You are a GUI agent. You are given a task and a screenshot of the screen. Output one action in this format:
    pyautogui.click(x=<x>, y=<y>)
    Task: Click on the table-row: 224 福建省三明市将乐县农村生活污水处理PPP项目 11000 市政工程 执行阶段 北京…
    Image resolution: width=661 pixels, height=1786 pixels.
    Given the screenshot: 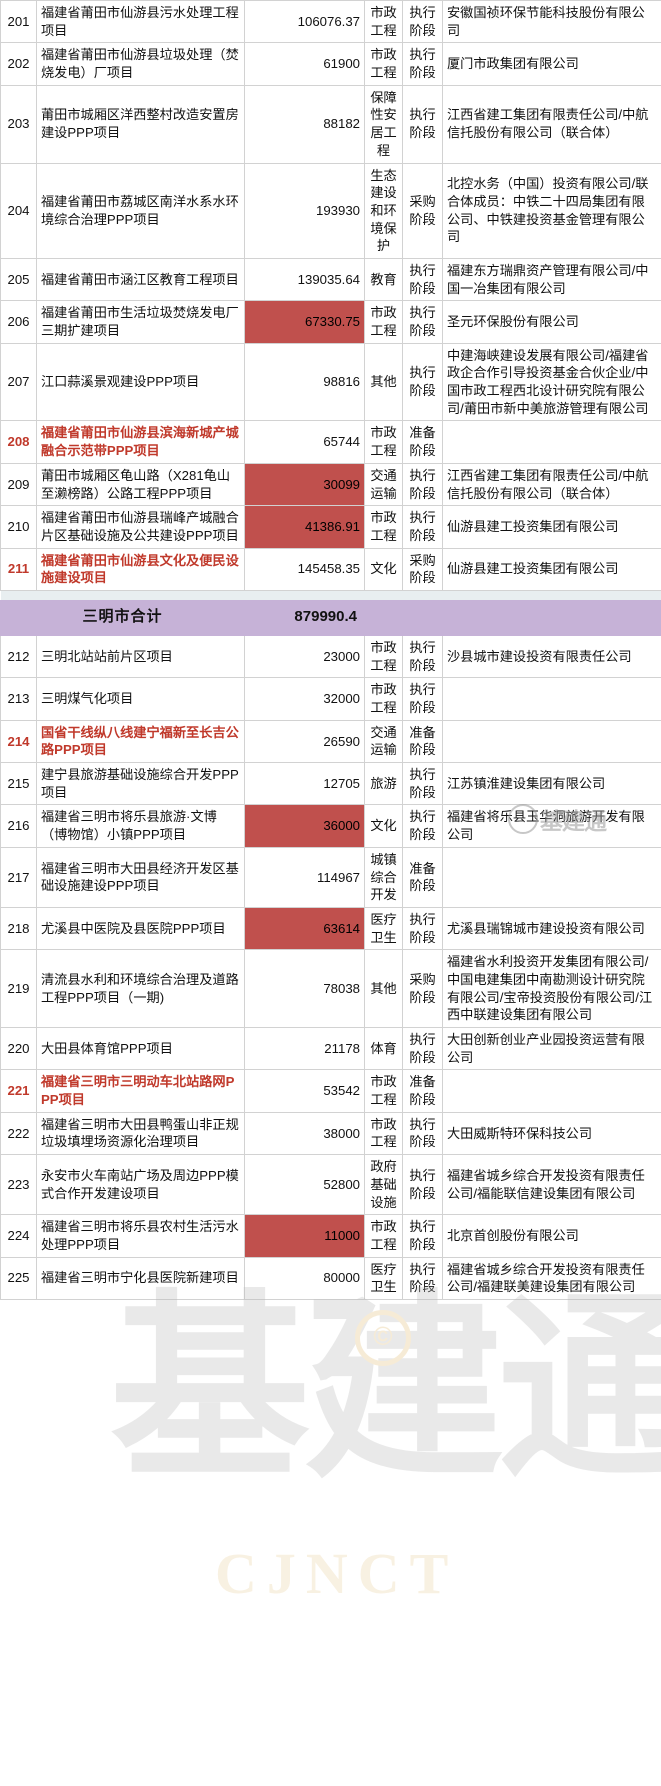 What is the action you would take?
    pyautogui.click(x=330, y=1236)
    